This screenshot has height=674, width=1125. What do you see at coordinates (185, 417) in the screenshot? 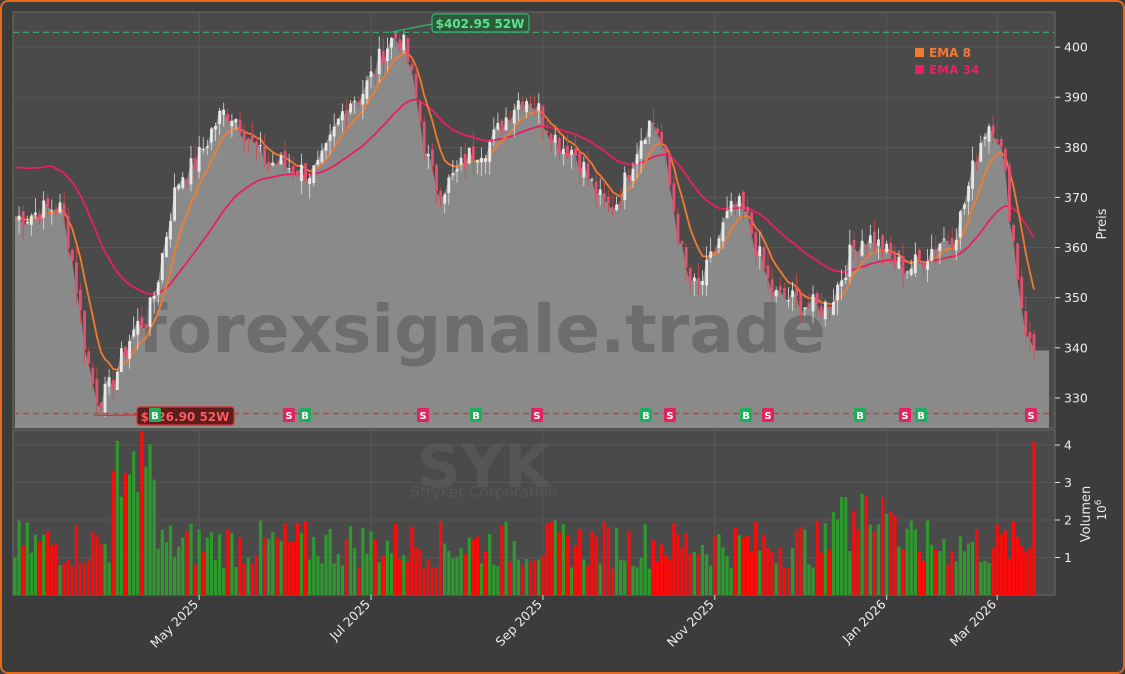
I see `low-52w-label: $326.90 52W` at bounding box center [185, 417].